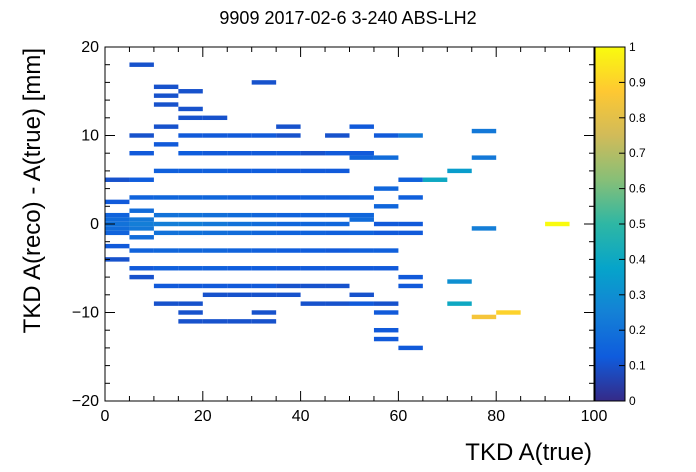 Image resolution: width=696 pixels, height=472 pixels. I want to click on y-tick-label: −20, so click(85, 401).